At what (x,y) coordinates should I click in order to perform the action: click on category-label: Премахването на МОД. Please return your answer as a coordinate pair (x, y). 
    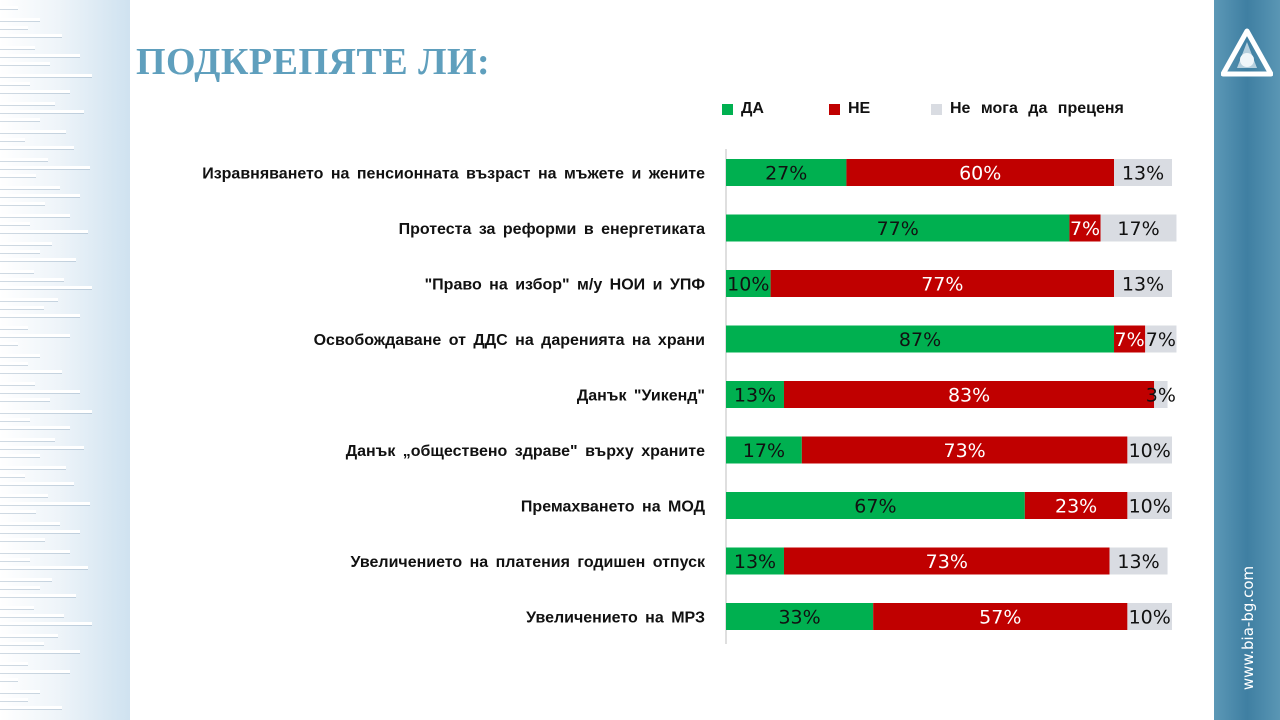
    Looking at the image, I should click on (613, 507).